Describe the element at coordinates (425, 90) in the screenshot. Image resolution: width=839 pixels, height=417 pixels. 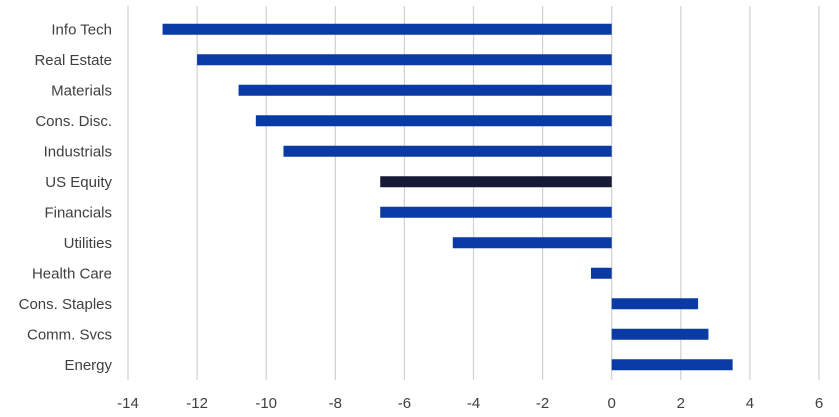
I see `bar-materials` at that location.